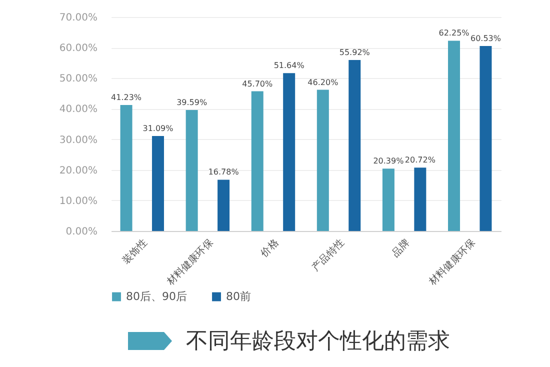  Describe the element at coordinates (78, 170) in the screenshot. I see `y-tick-label: 20.00%` at that location.